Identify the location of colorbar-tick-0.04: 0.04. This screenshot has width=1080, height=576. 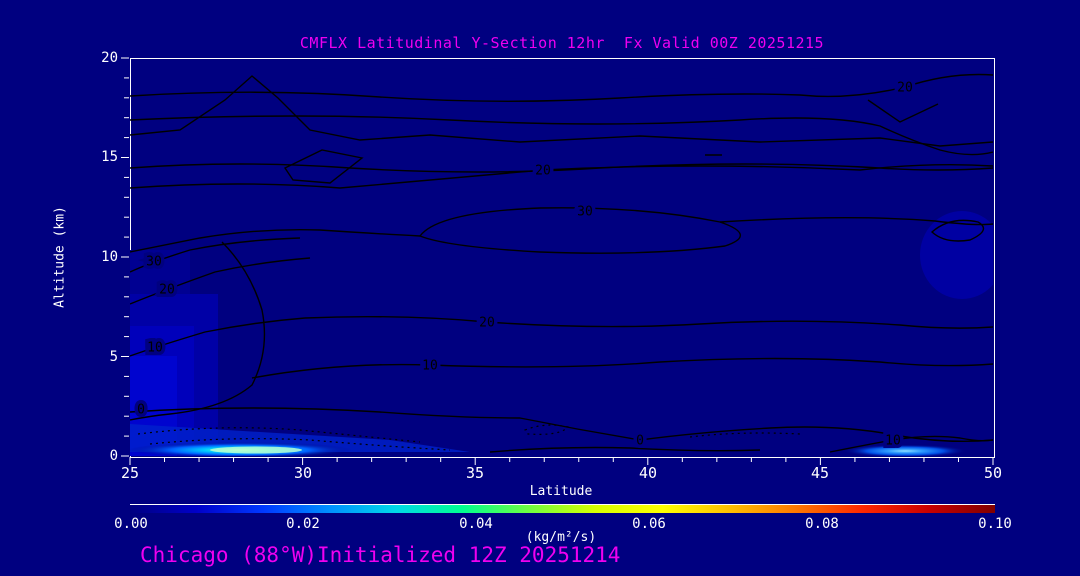
(476, 524).